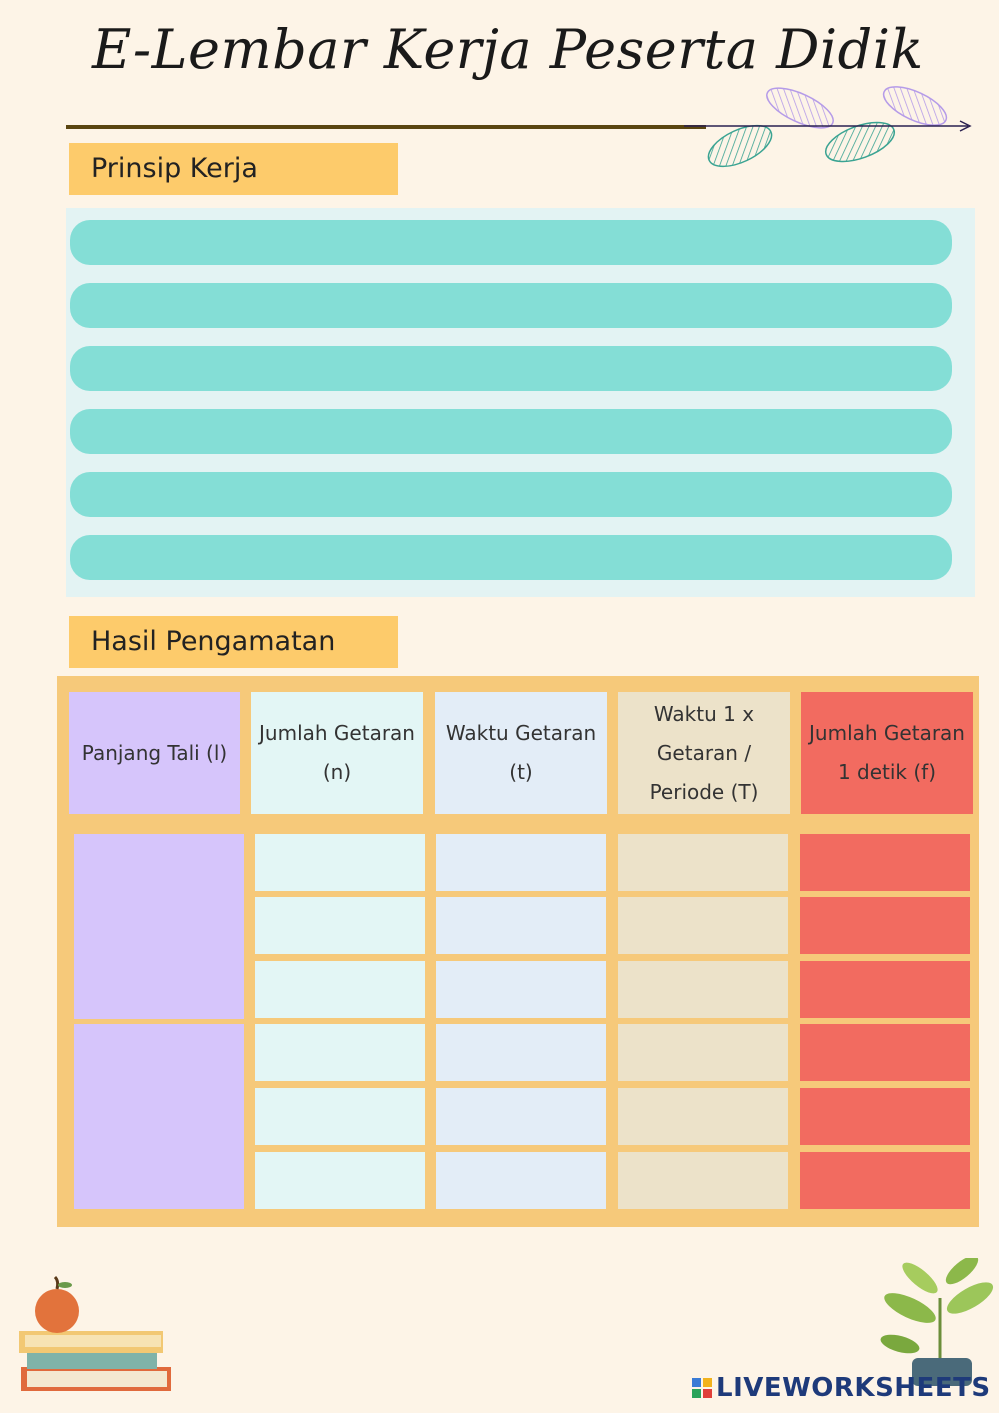 This screenshot has height=1413, width=999. I want to click on plant-illustration, so click(937, 1322).